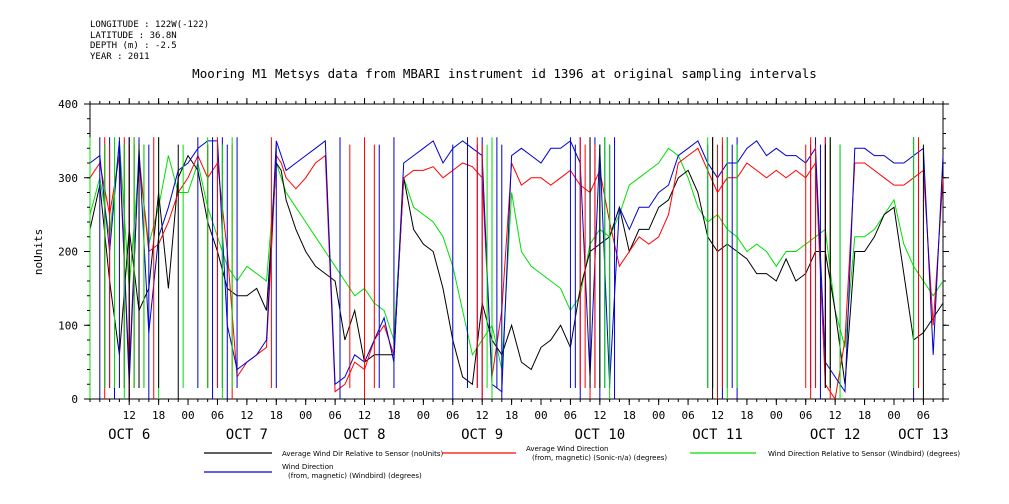 The width and height of the screenshot is (1009, 504). Describe the element at coordinates (923, 435) in the screenshot. I see `x-day-label: OCT 13` at that location.